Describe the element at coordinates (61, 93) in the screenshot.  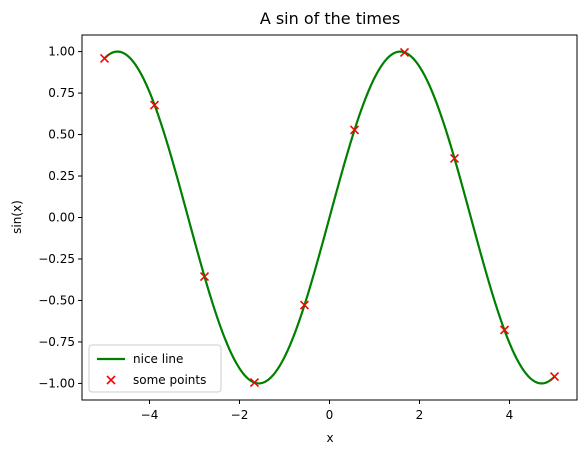
I see `y-tick-label: 0.75` at that location.